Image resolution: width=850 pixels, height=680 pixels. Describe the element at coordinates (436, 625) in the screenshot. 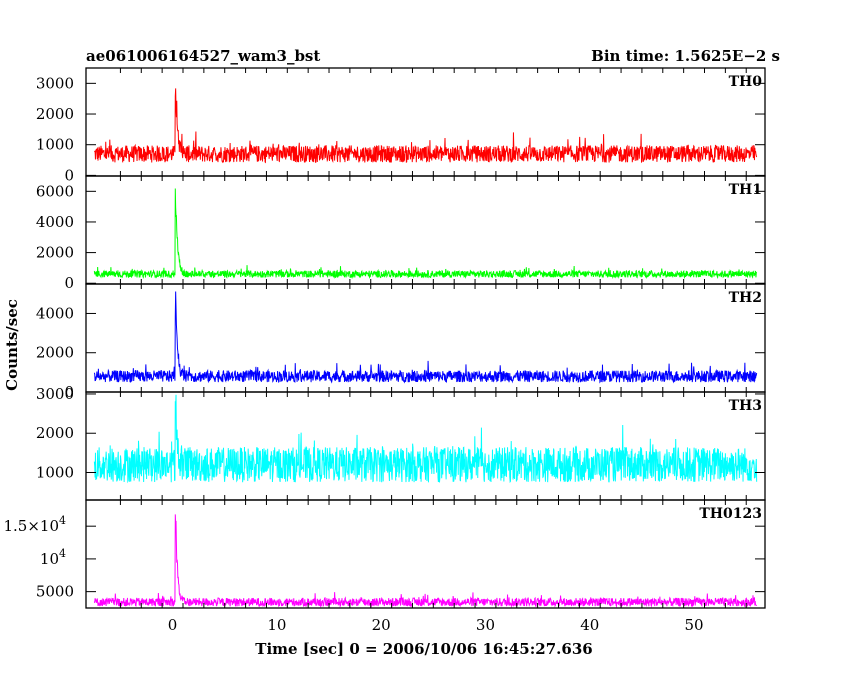

I see `x-axis: 0 10 20 30 40 50` at that location.